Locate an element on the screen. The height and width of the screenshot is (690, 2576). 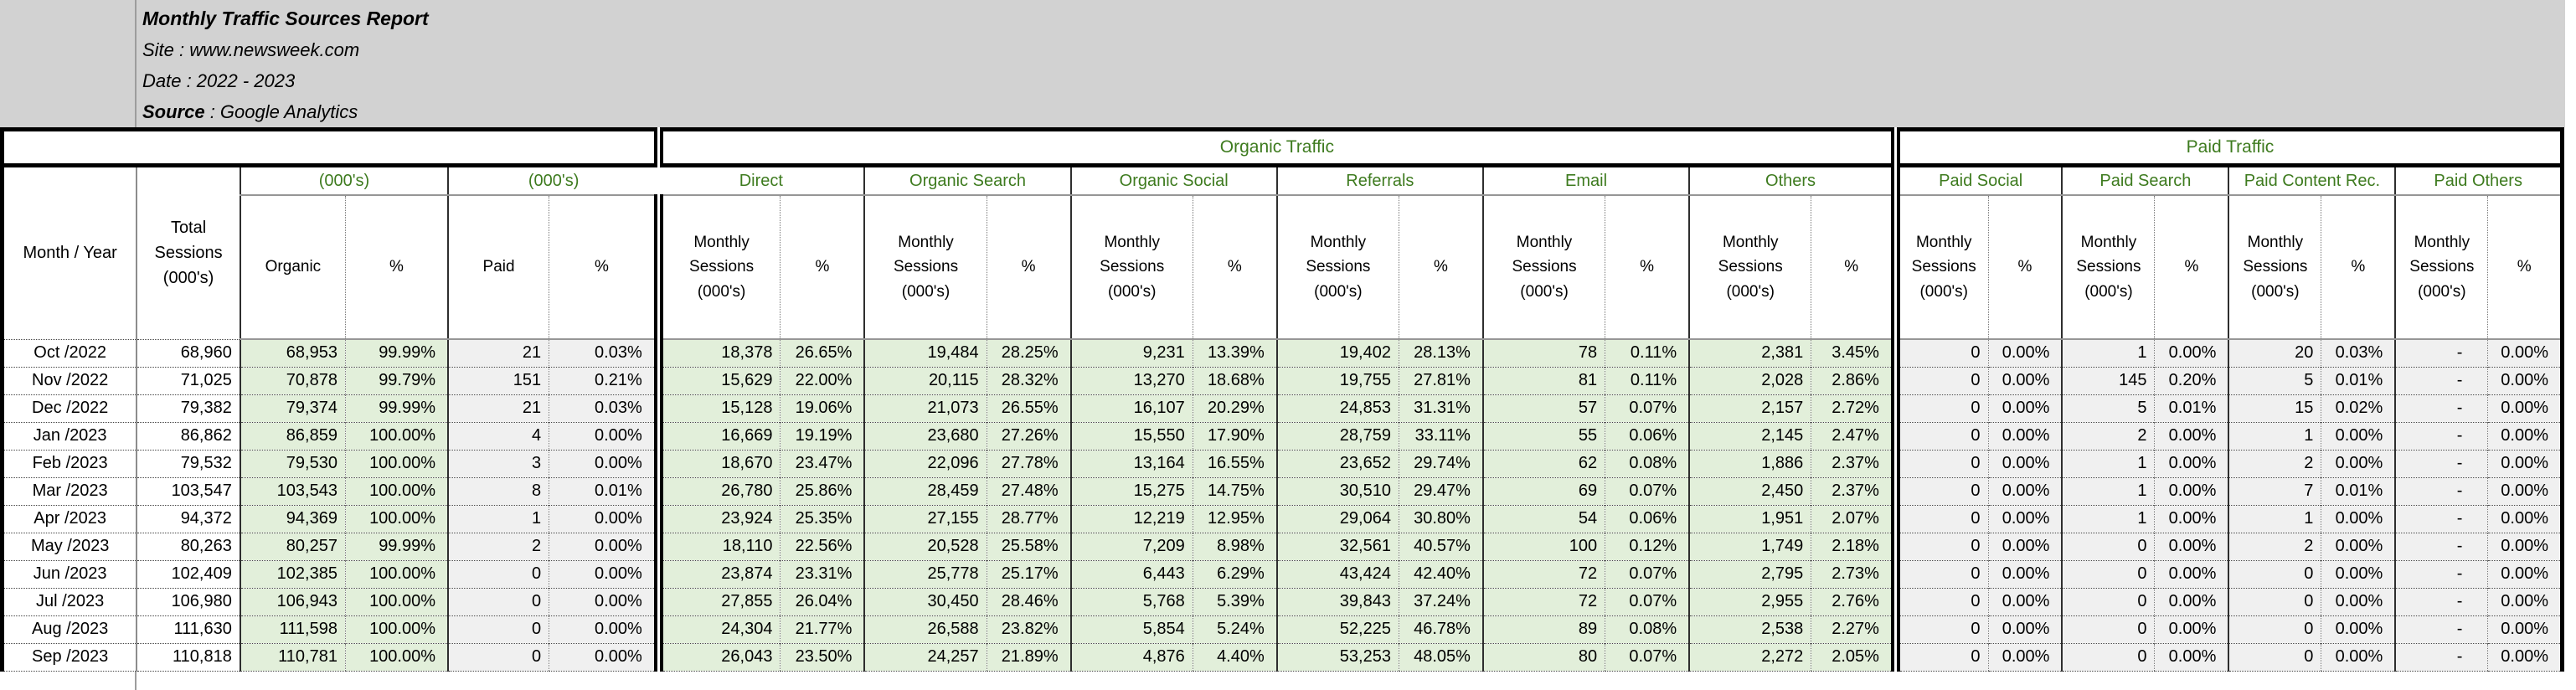
sessions-header: Monthly Sessions (000's) is located at coordinates (719, 267).